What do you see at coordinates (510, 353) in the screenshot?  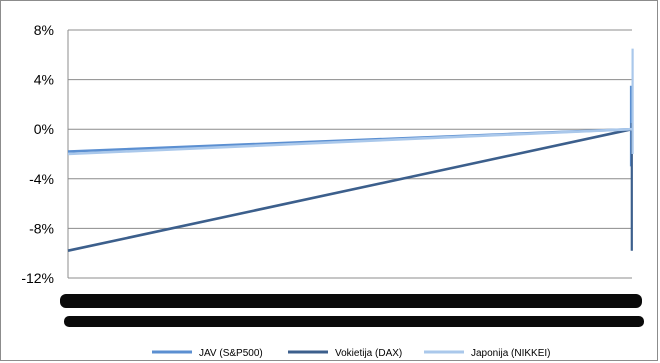 I see `legend-label-2: Japonija (NIKKEI)` at bounding box center [510, 353].